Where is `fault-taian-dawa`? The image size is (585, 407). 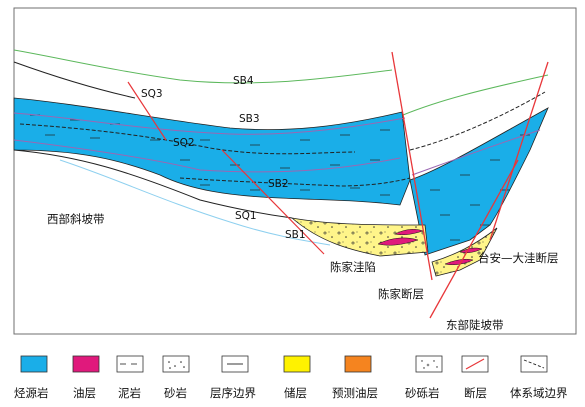 fault-taian-dawa is located at coordinates (519, 151).